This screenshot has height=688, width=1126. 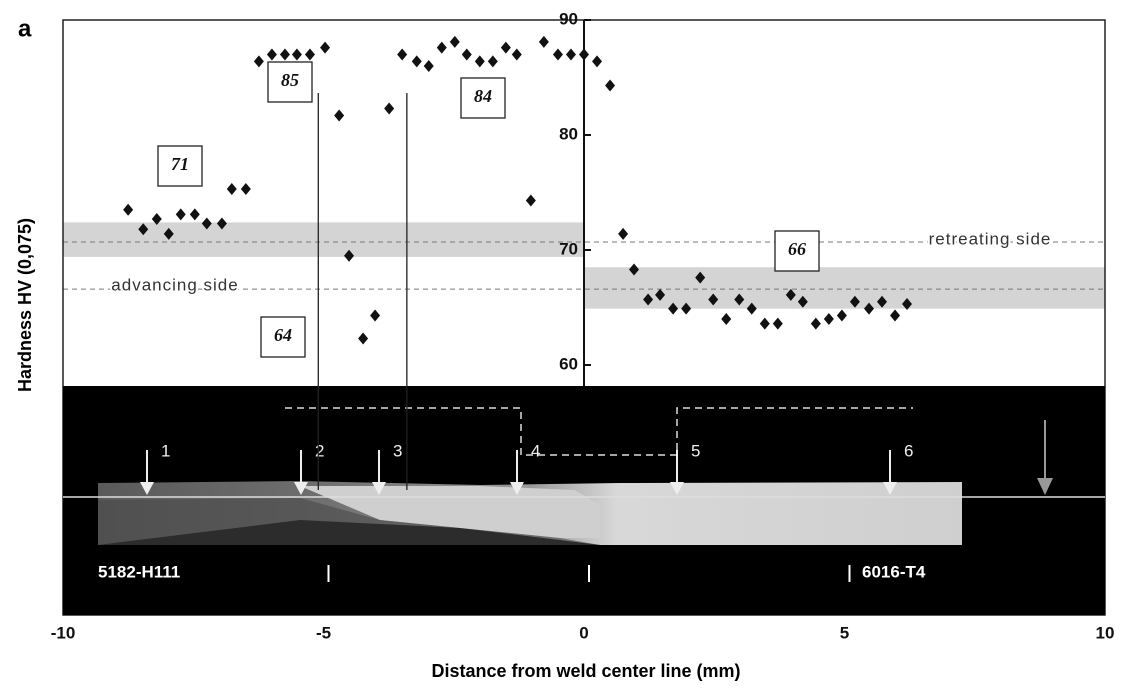 What do you see at coordinates (568, 363) in the screenshot?
I see `y-tick-label: 60` at bounding box center [568, 363].